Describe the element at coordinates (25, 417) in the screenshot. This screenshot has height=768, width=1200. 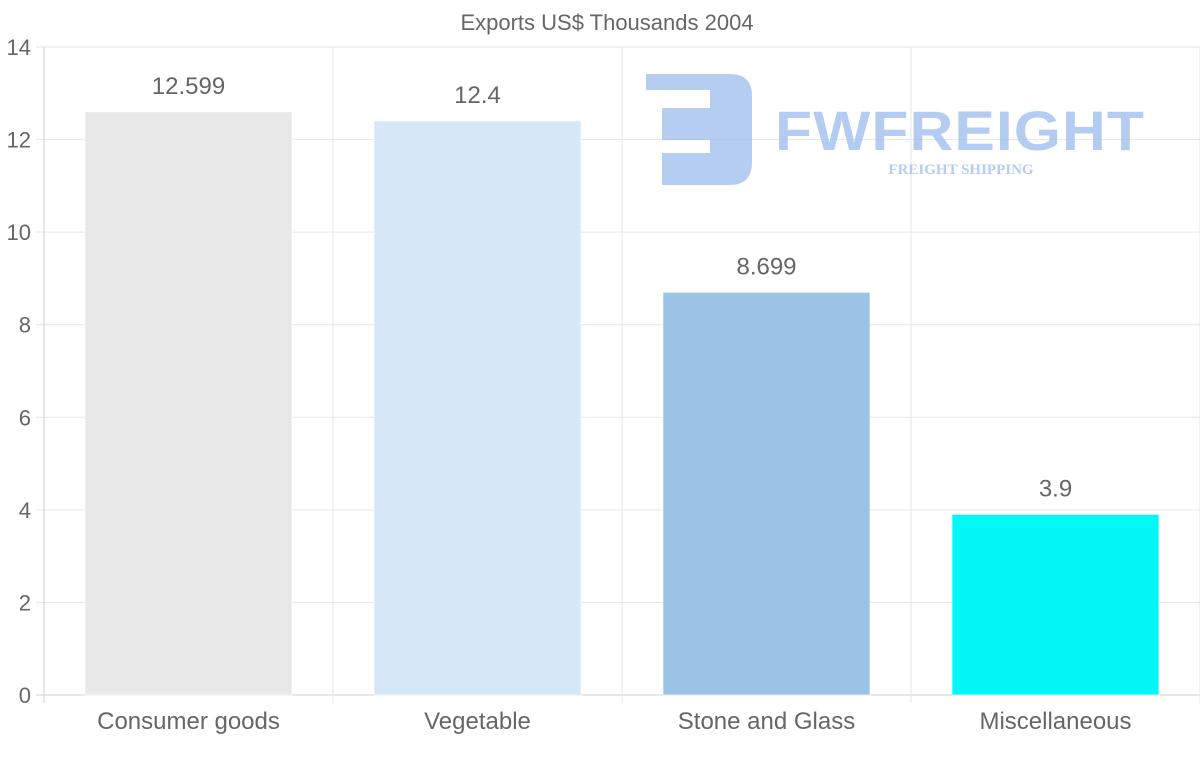
I see `y-tick-label: 6` at that location.